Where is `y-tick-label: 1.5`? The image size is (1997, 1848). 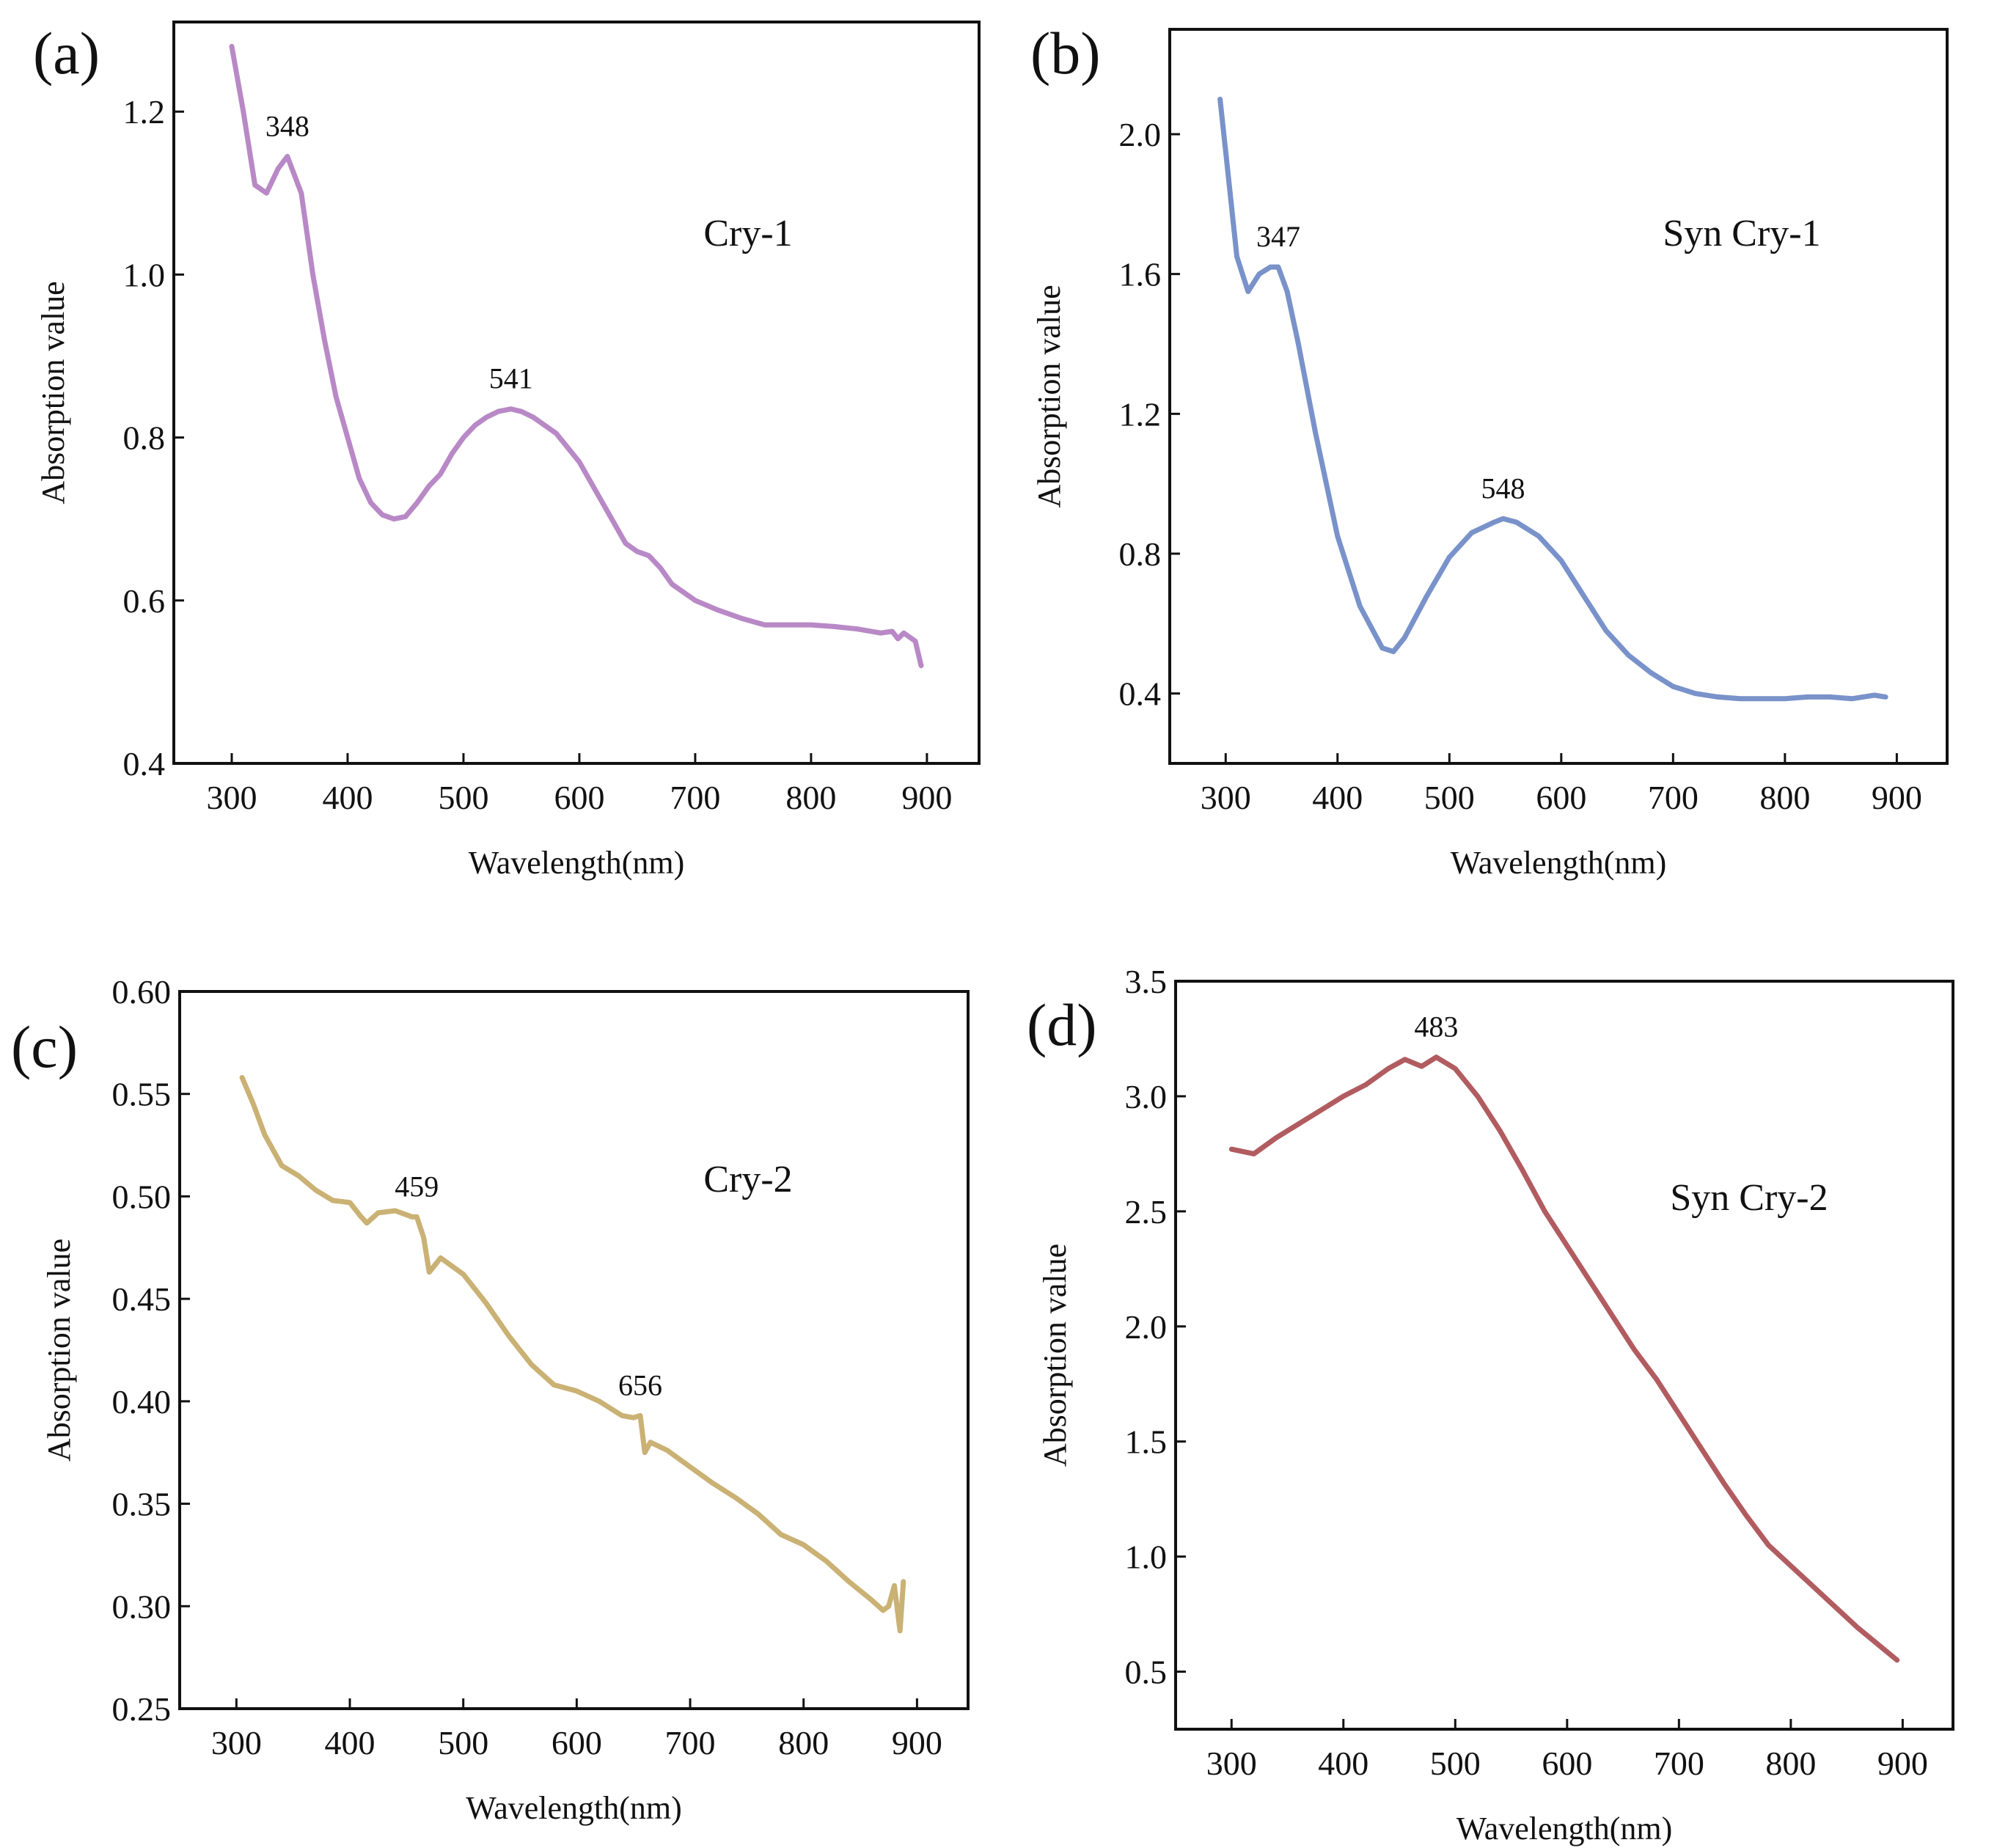 y-tick-label: 1.5 is located at coordinates (1146, 1442).